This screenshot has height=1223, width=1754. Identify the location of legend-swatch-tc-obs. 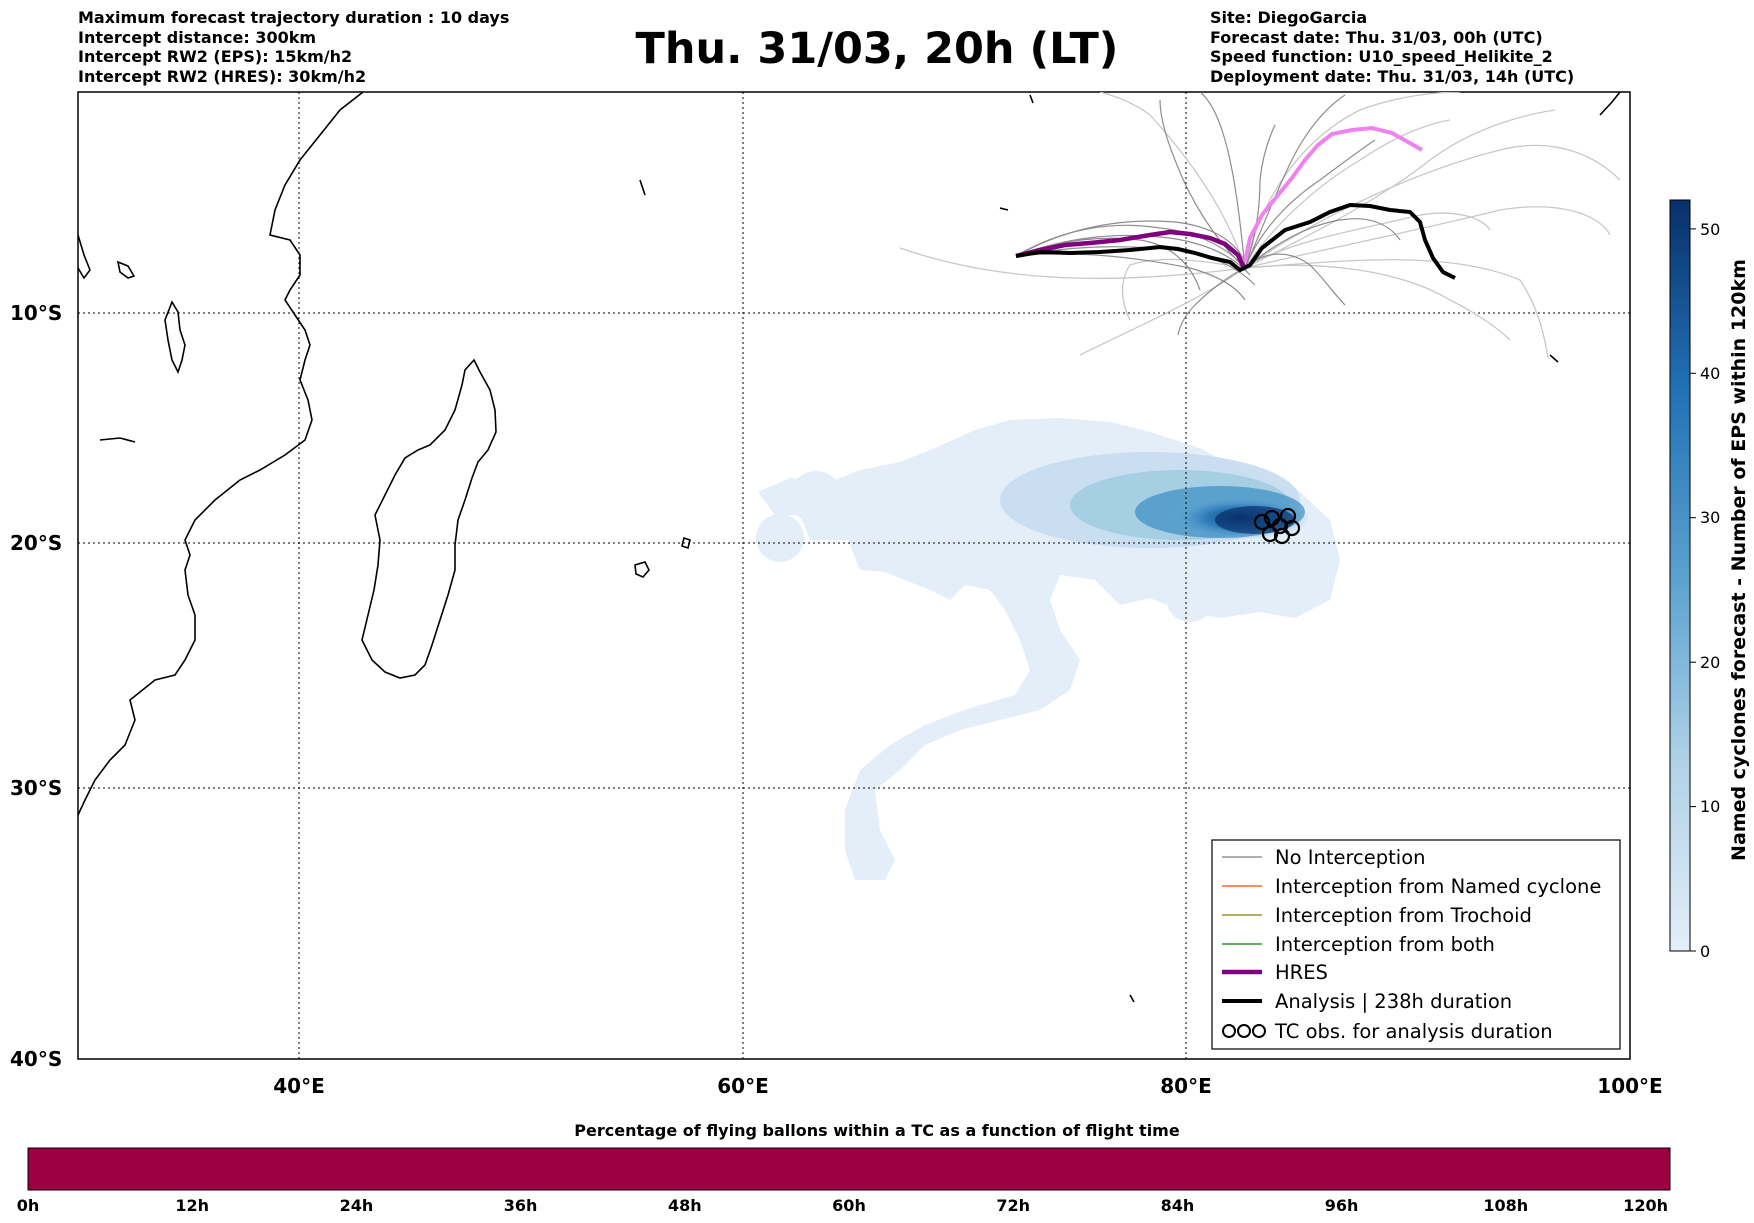
(1244, 1031).